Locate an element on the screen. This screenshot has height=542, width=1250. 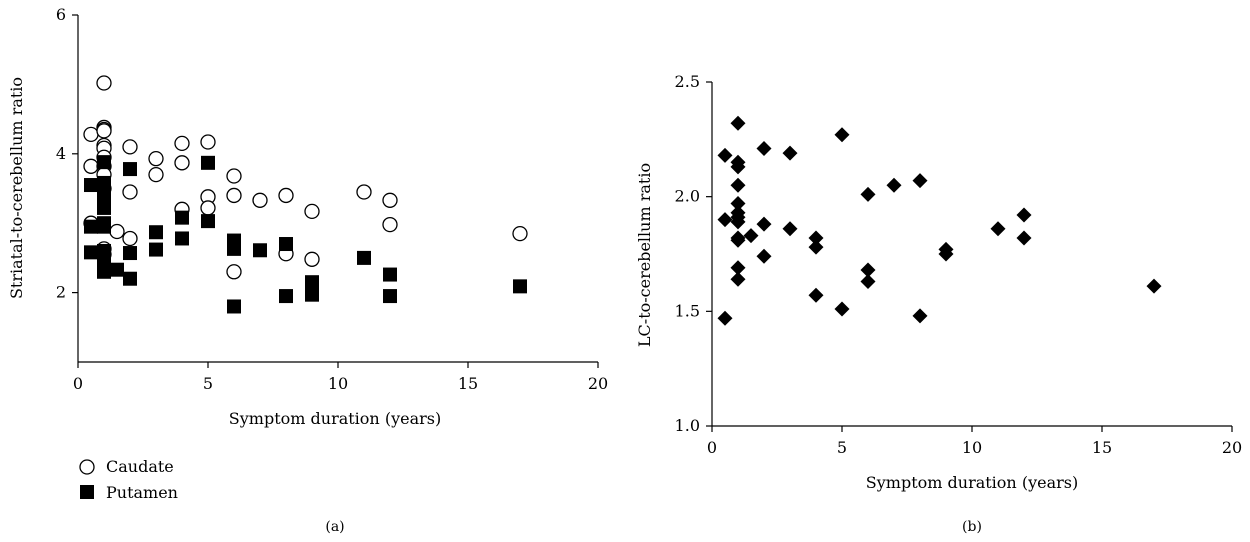
panel-b-y-tick-label: 2.5 is located at coordinates (687, 81).